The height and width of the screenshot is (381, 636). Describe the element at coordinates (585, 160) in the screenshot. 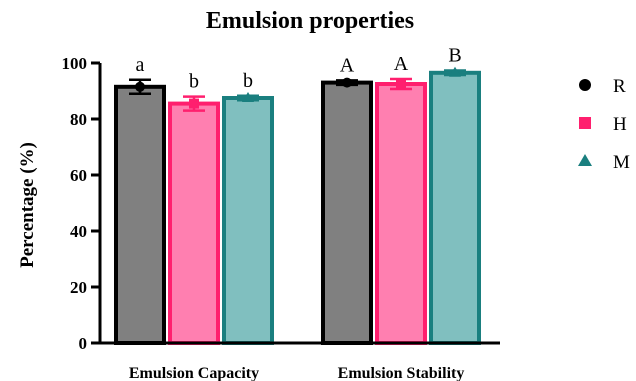

I see `legend-marker-M` at that location.